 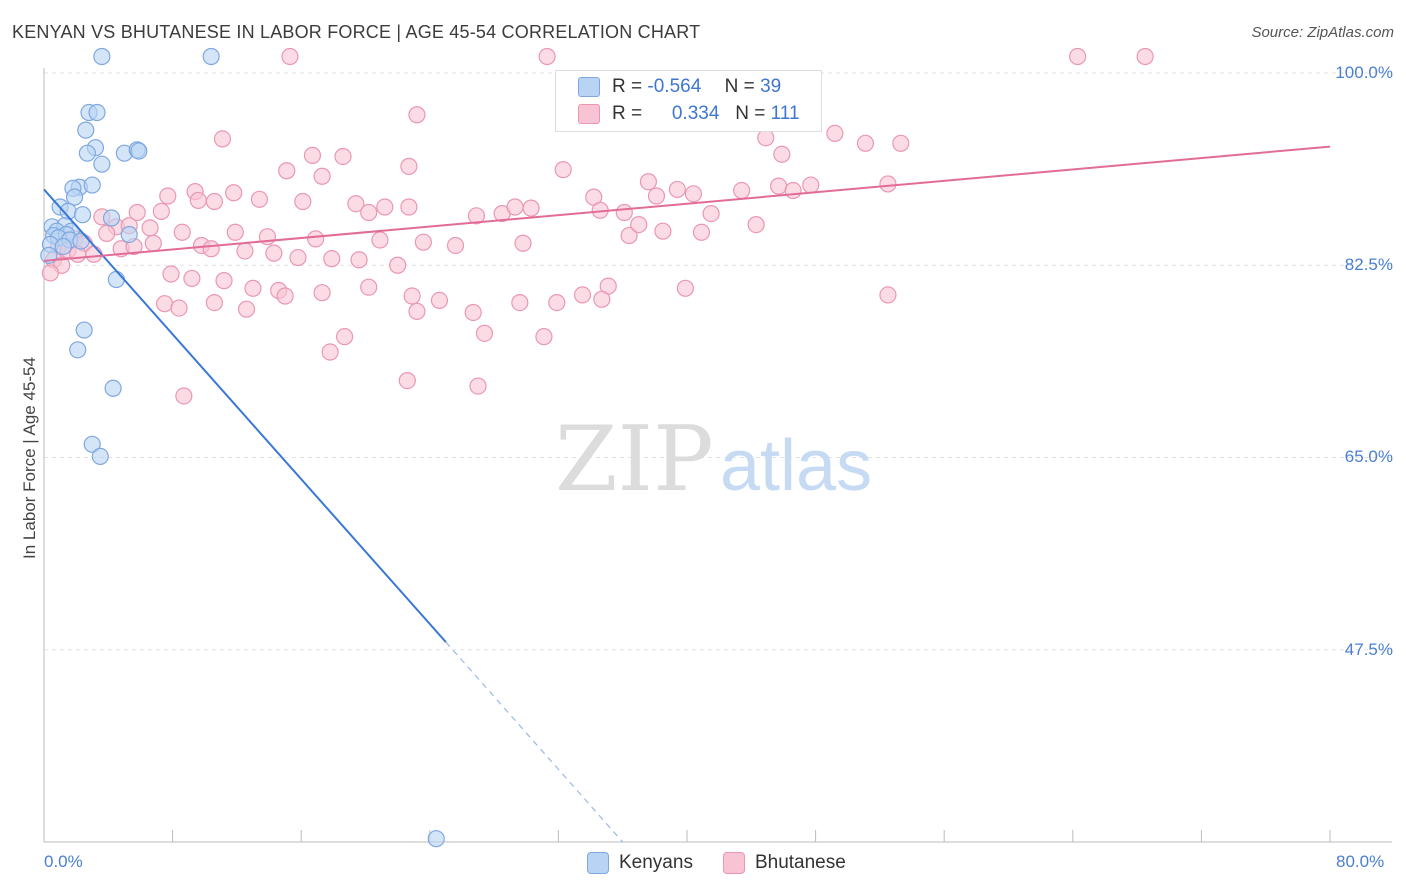 What do you see at coordinates (784, 863) in the screenshot?
I see `legend-bhutanese: Bhutanese` at bounding box center [784, 863].